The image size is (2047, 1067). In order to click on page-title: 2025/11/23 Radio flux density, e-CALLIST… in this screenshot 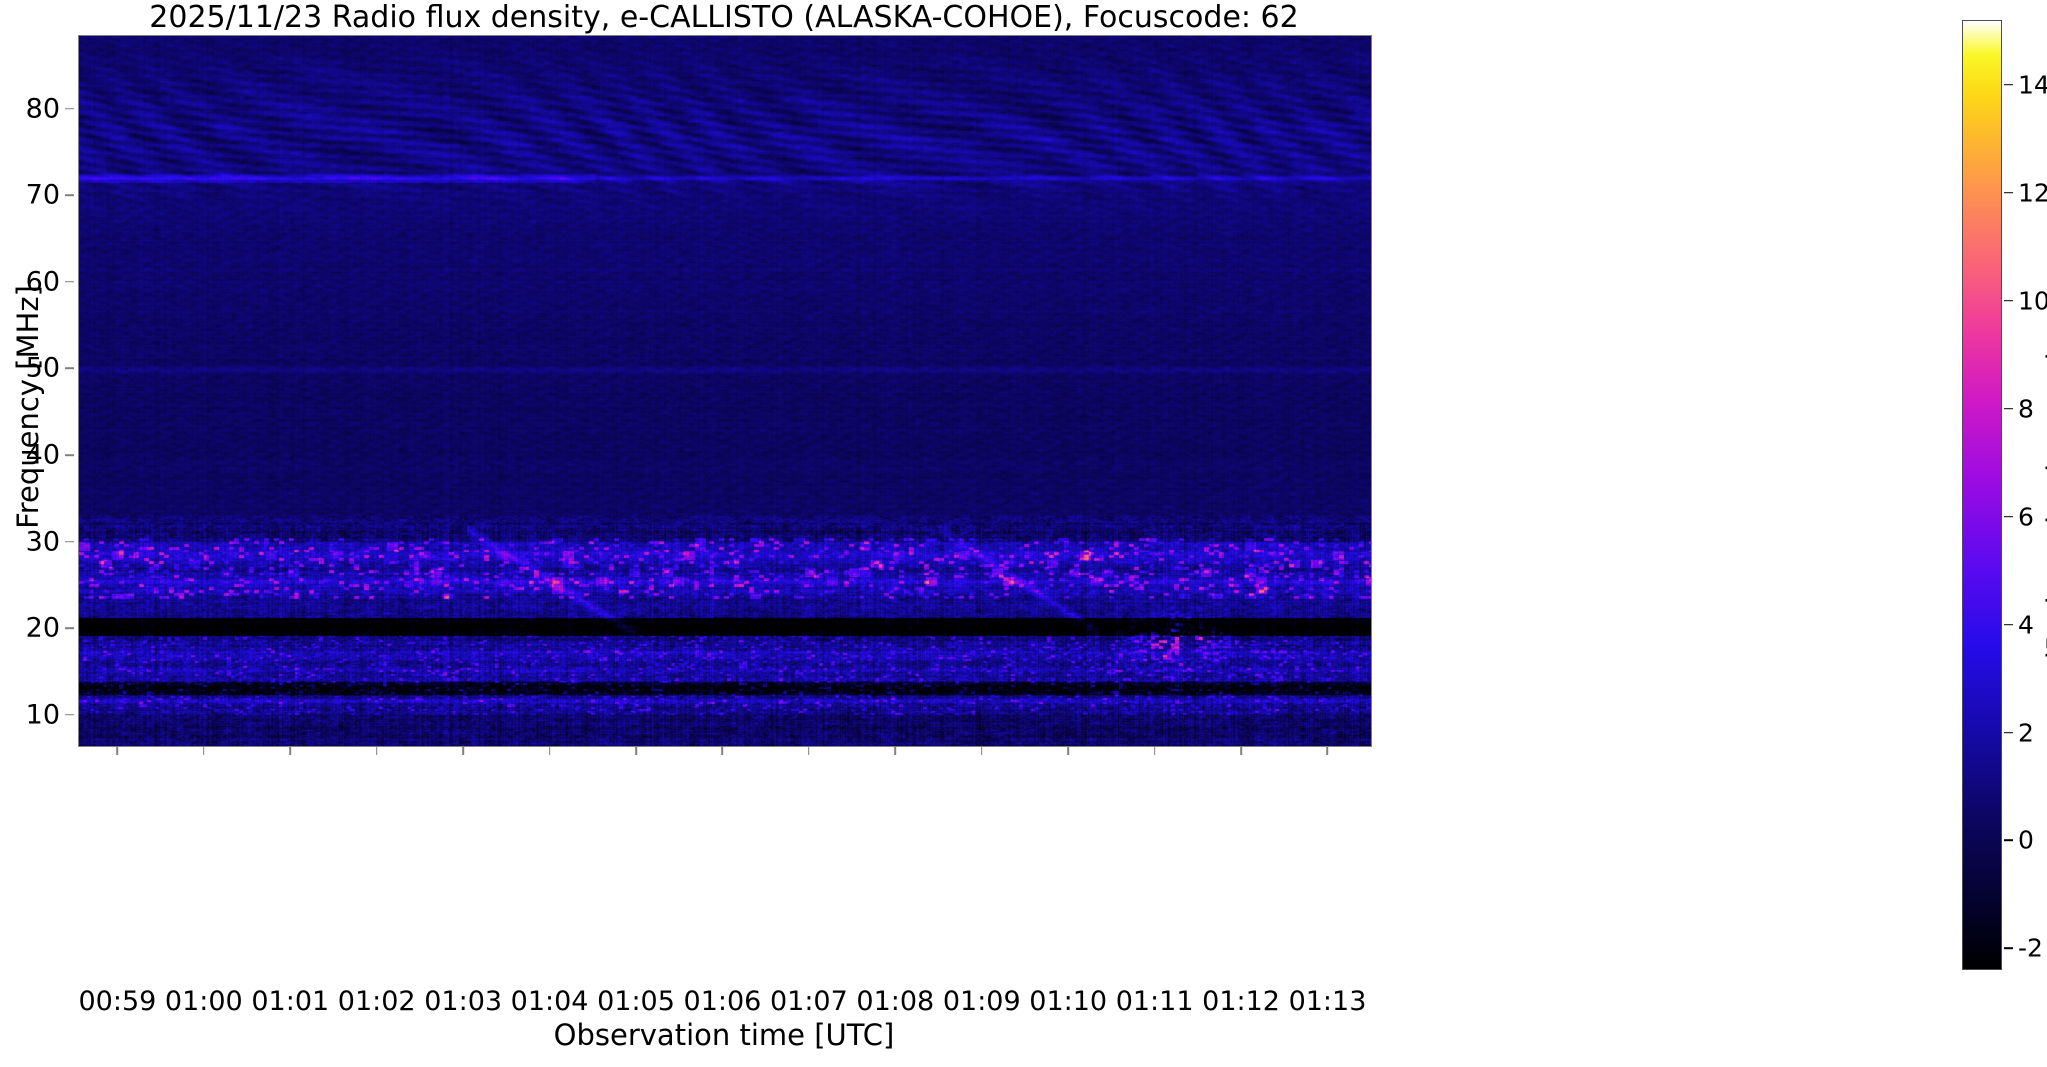, I will do `click(724, 17)`.